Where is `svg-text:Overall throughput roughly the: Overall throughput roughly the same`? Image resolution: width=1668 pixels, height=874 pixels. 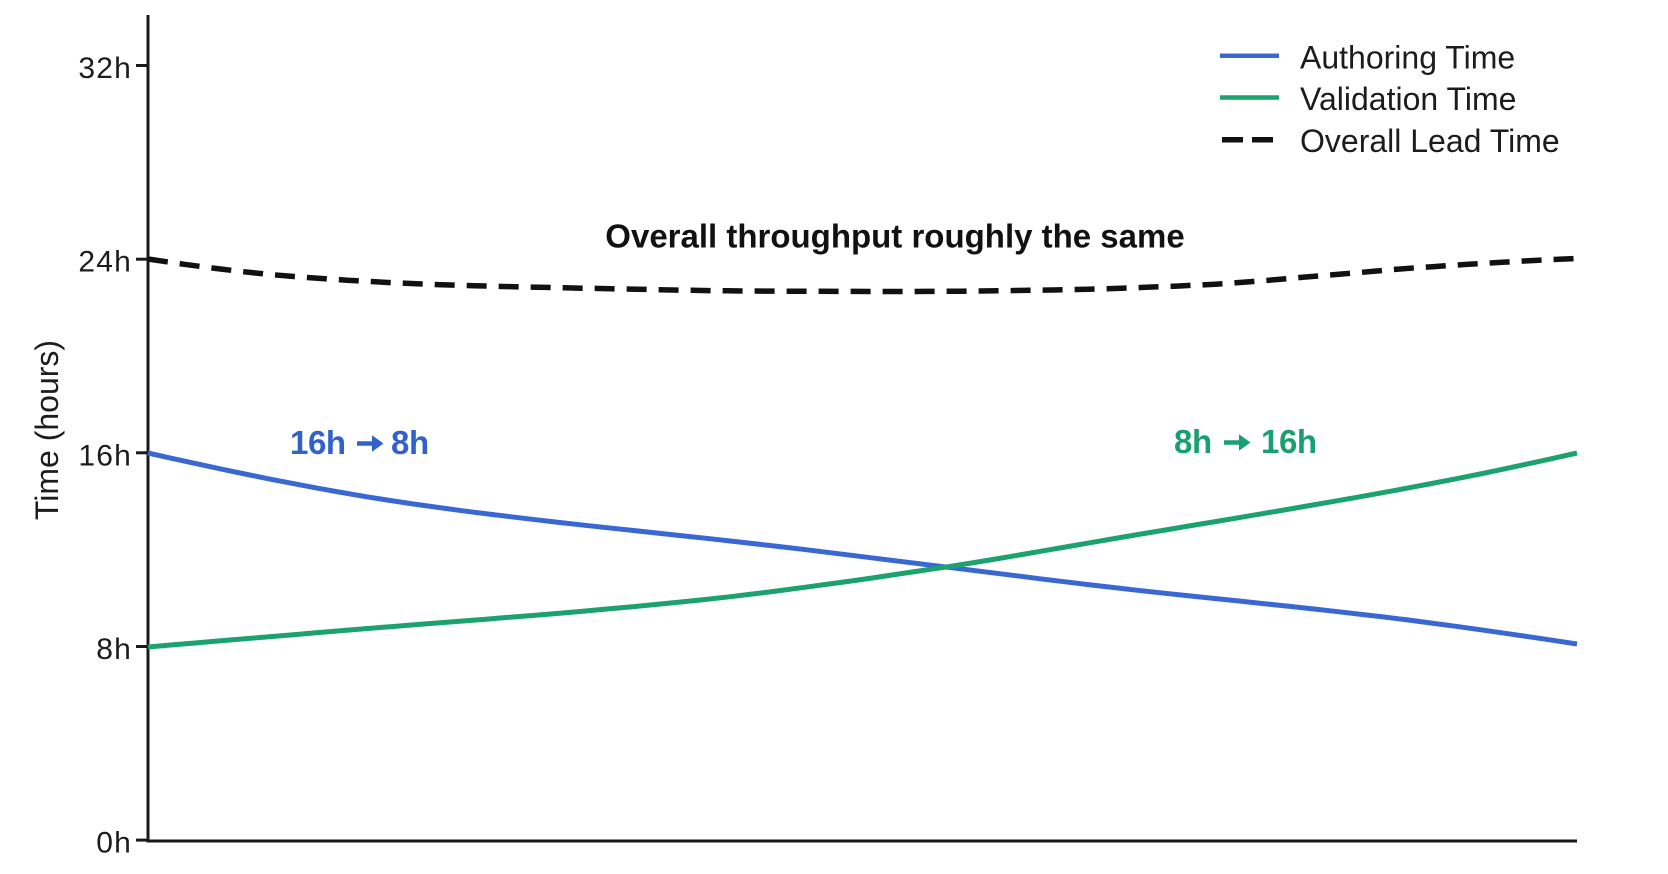 svg-text:Overall throughput roughly the: Overall throughput roughly the same is located at coordinates (894, 236).